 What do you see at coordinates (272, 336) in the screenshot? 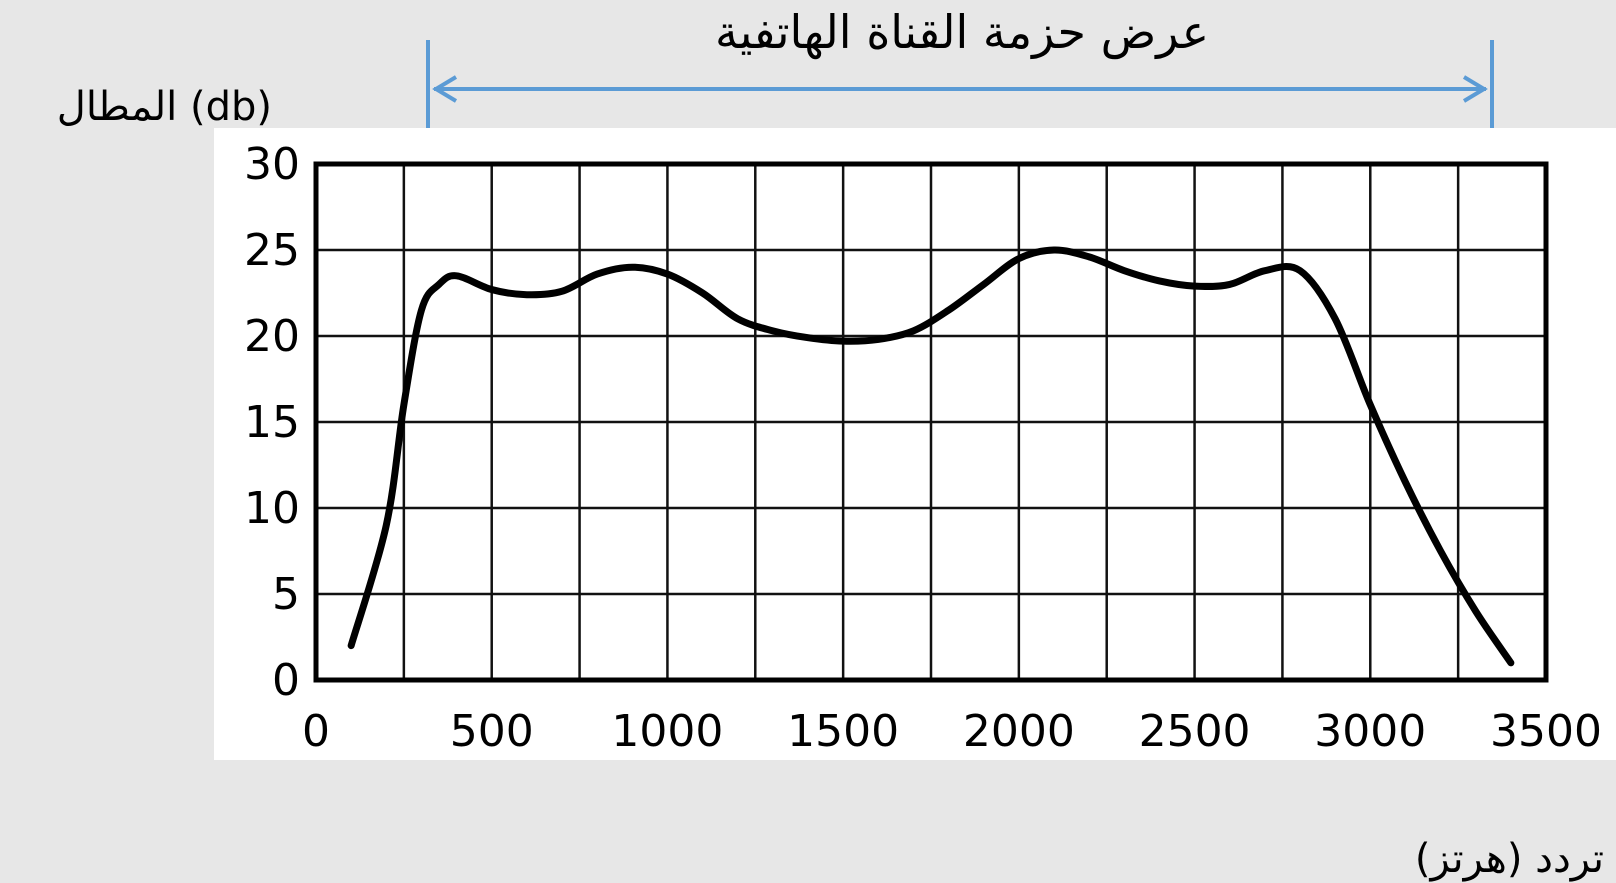
I see `y-tick-label: 20` at bounding box center [272, 336].